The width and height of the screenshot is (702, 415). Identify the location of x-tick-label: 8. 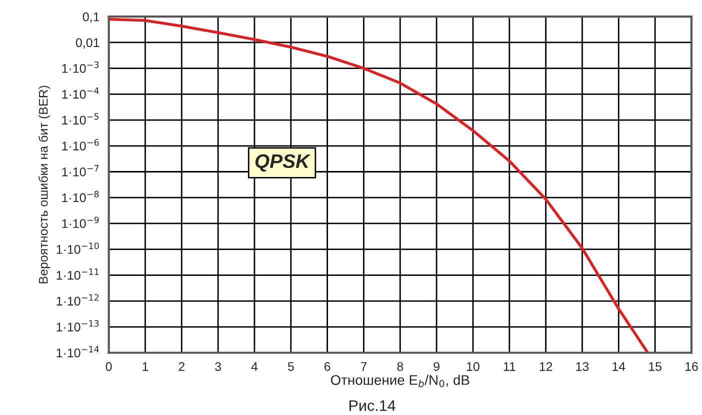
(400, 366).